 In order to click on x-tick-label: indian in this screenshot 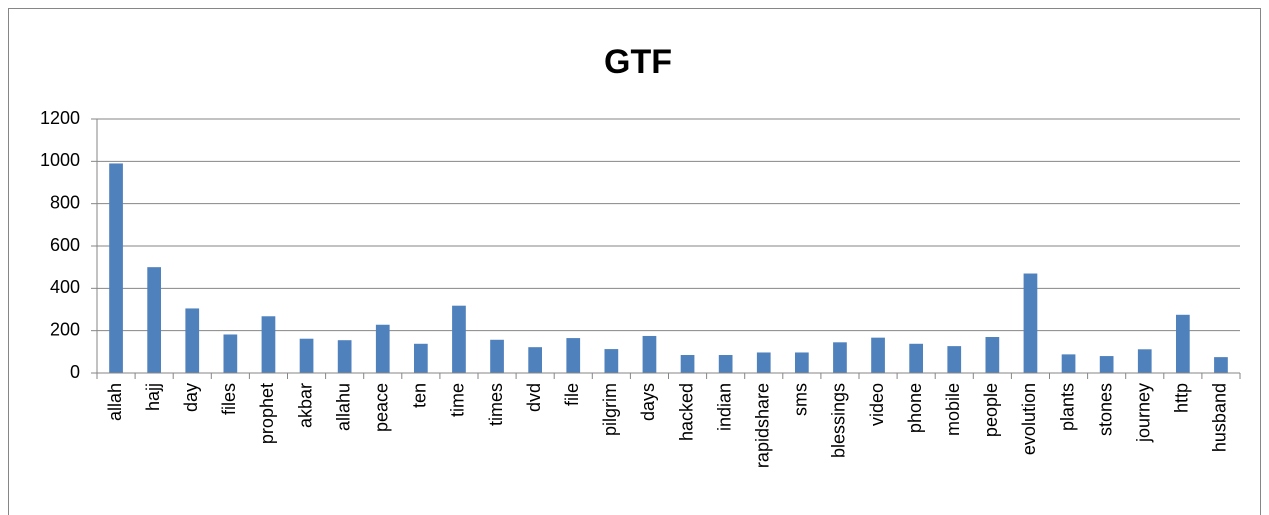, I will do `click(724, 407)`.